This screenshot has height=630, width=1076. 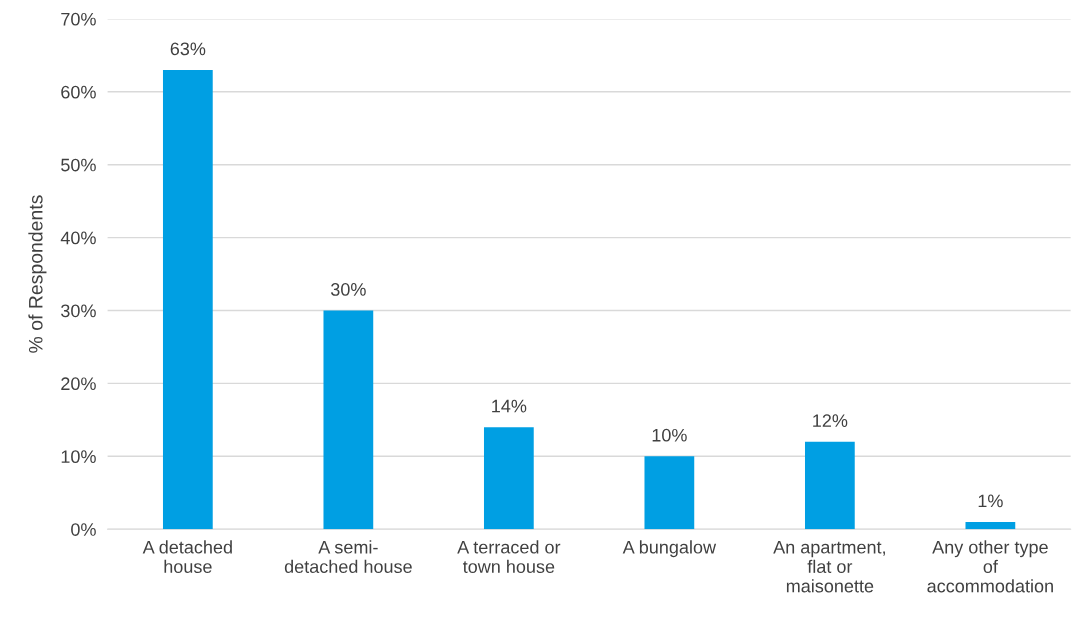 What do you see at coordinates (37, 274) in the screenshot?
I see `y-axis-title: % of Respondents` at bounding box center [37, 274].